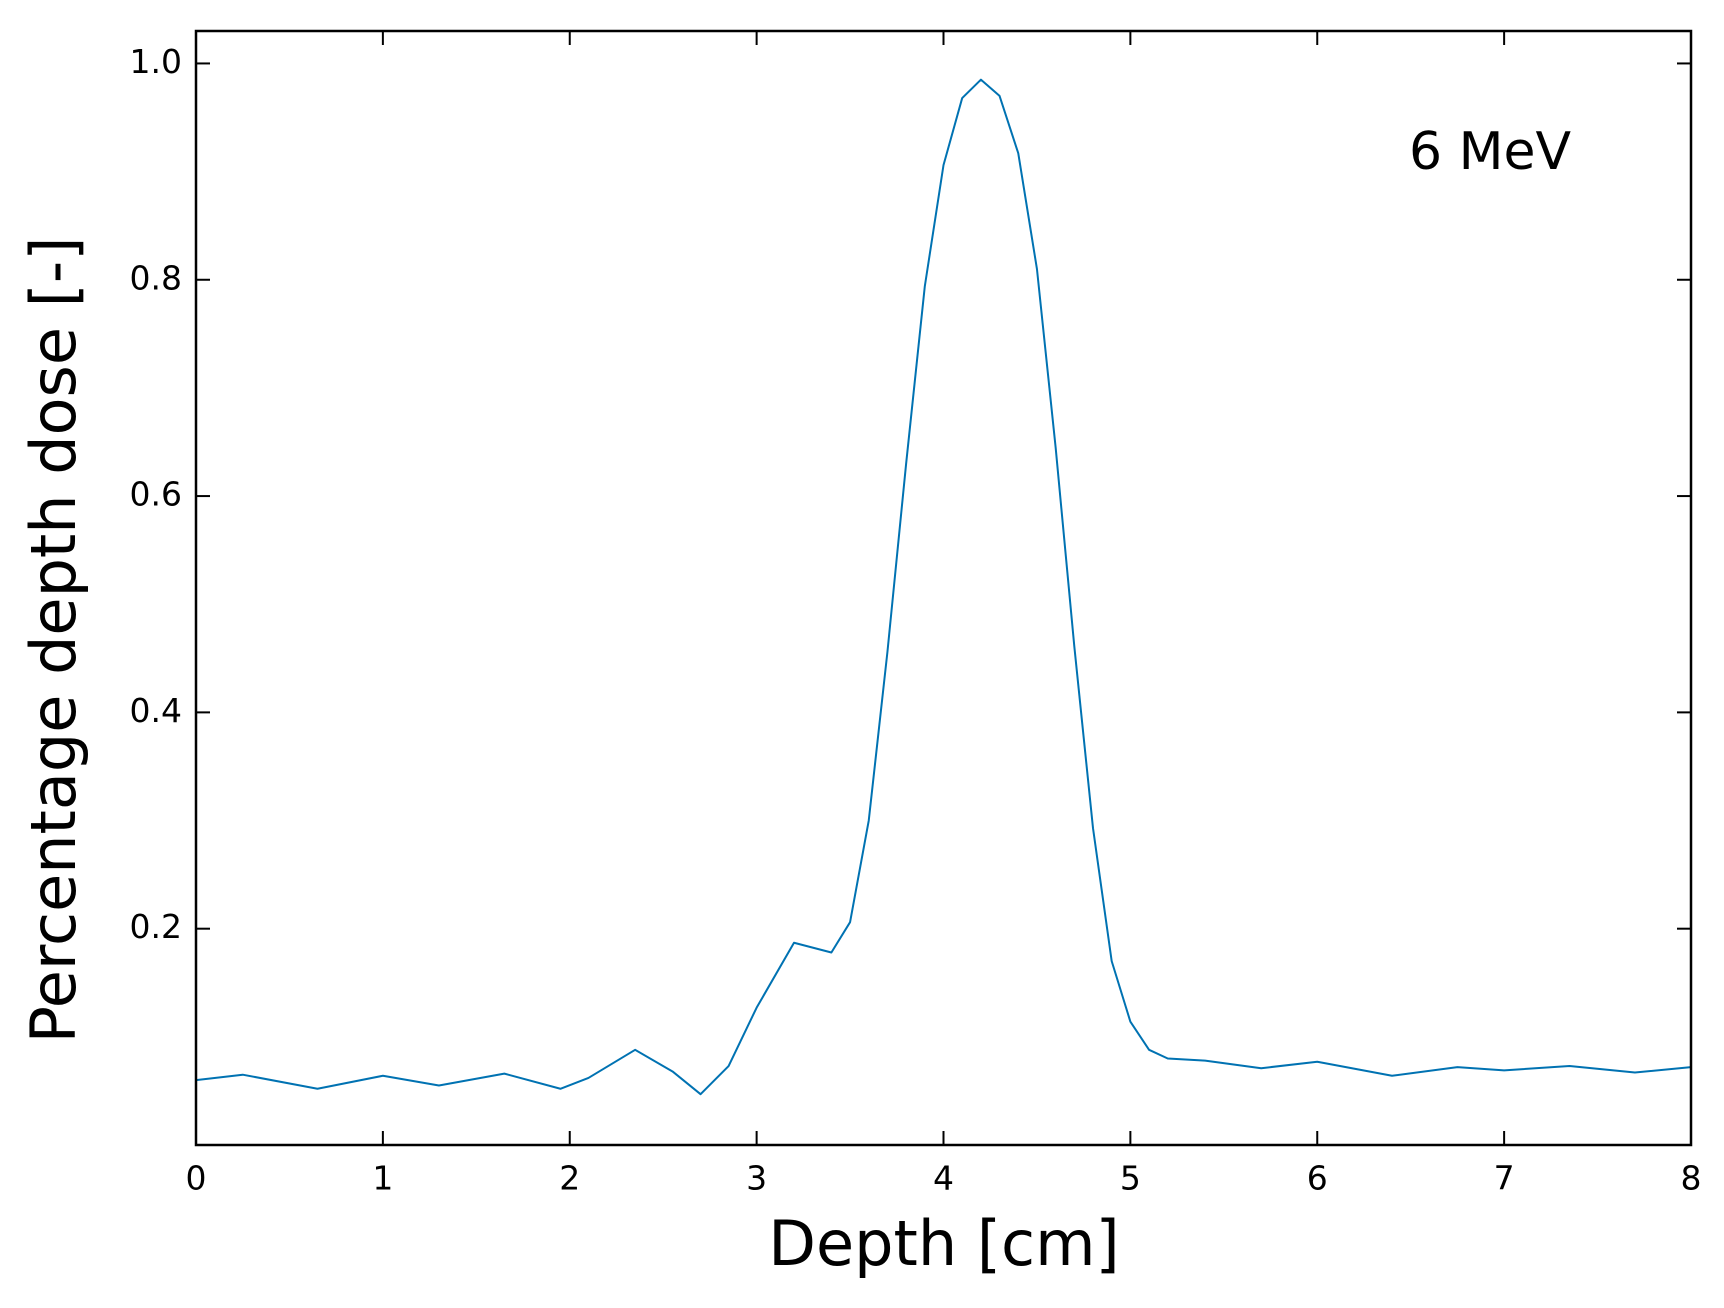 The image size is (1724, 1308). What do you see at coordinates (943, 1178) in the screenshot?
I see `x-tick-label: 4` at bounding box center [943, 1178].